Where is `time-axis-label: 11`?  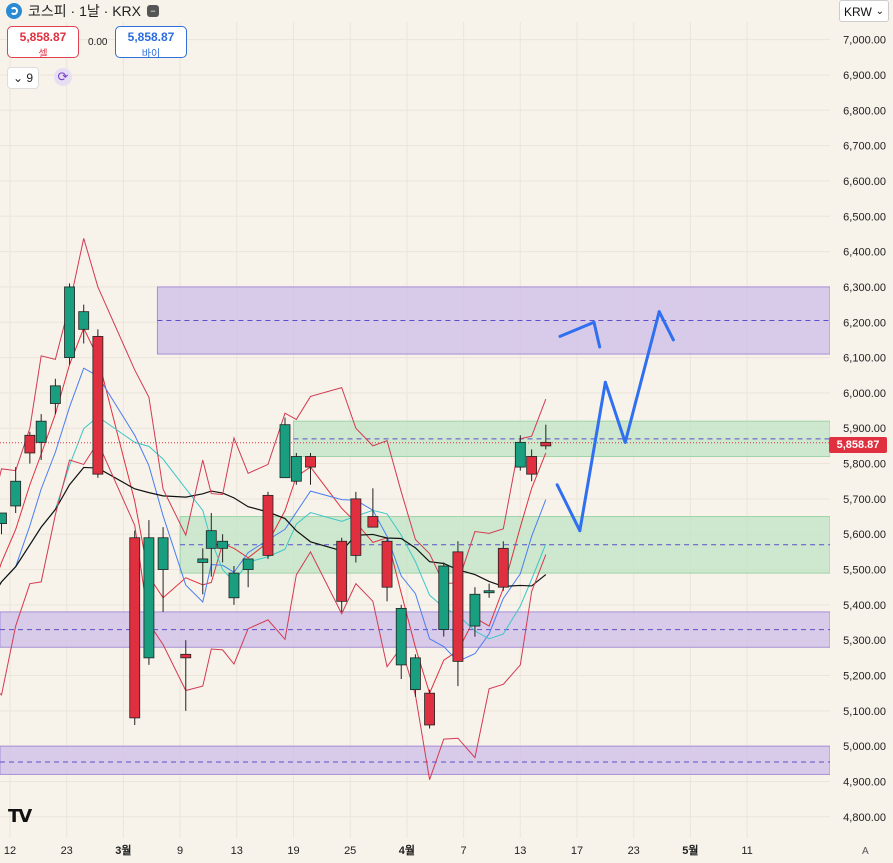
time-axis-label: 11 is located at coordinates (746, 851).